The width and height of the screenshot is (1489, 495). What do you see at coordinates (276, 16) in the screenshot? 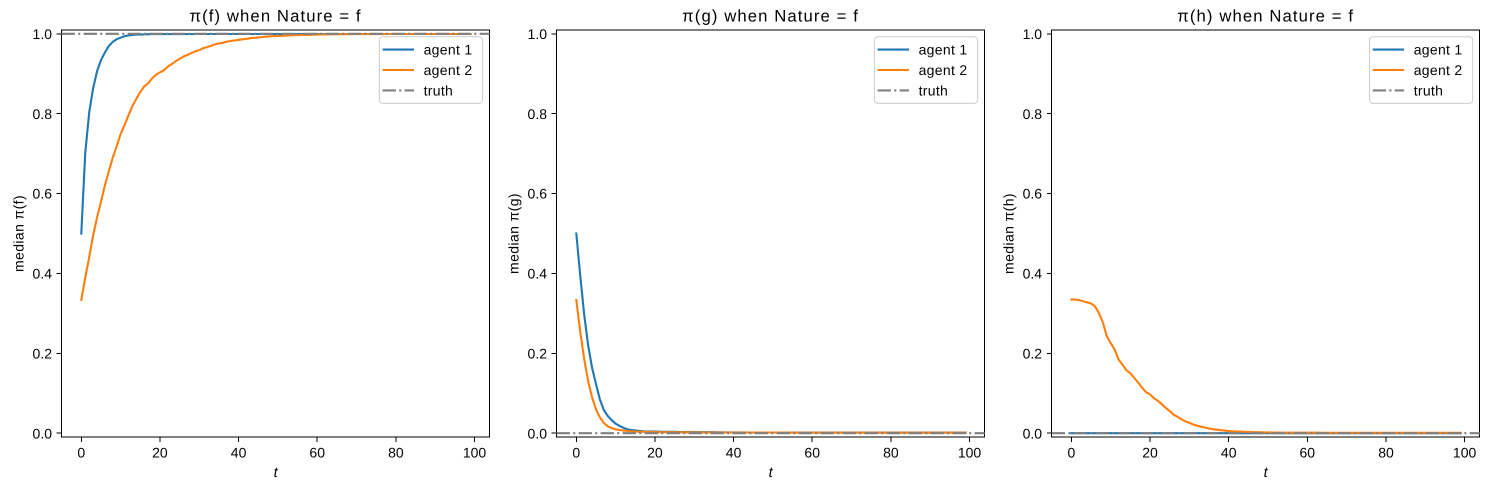
I see `svg-text: π(f) when Nature = f` at bounding box center [276, 16].